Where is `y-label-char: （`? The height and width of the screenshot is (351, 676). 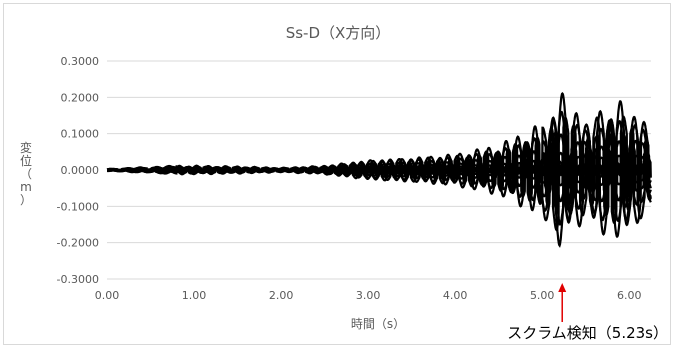 y-label-char: （ is located at coordinates (26, 174).